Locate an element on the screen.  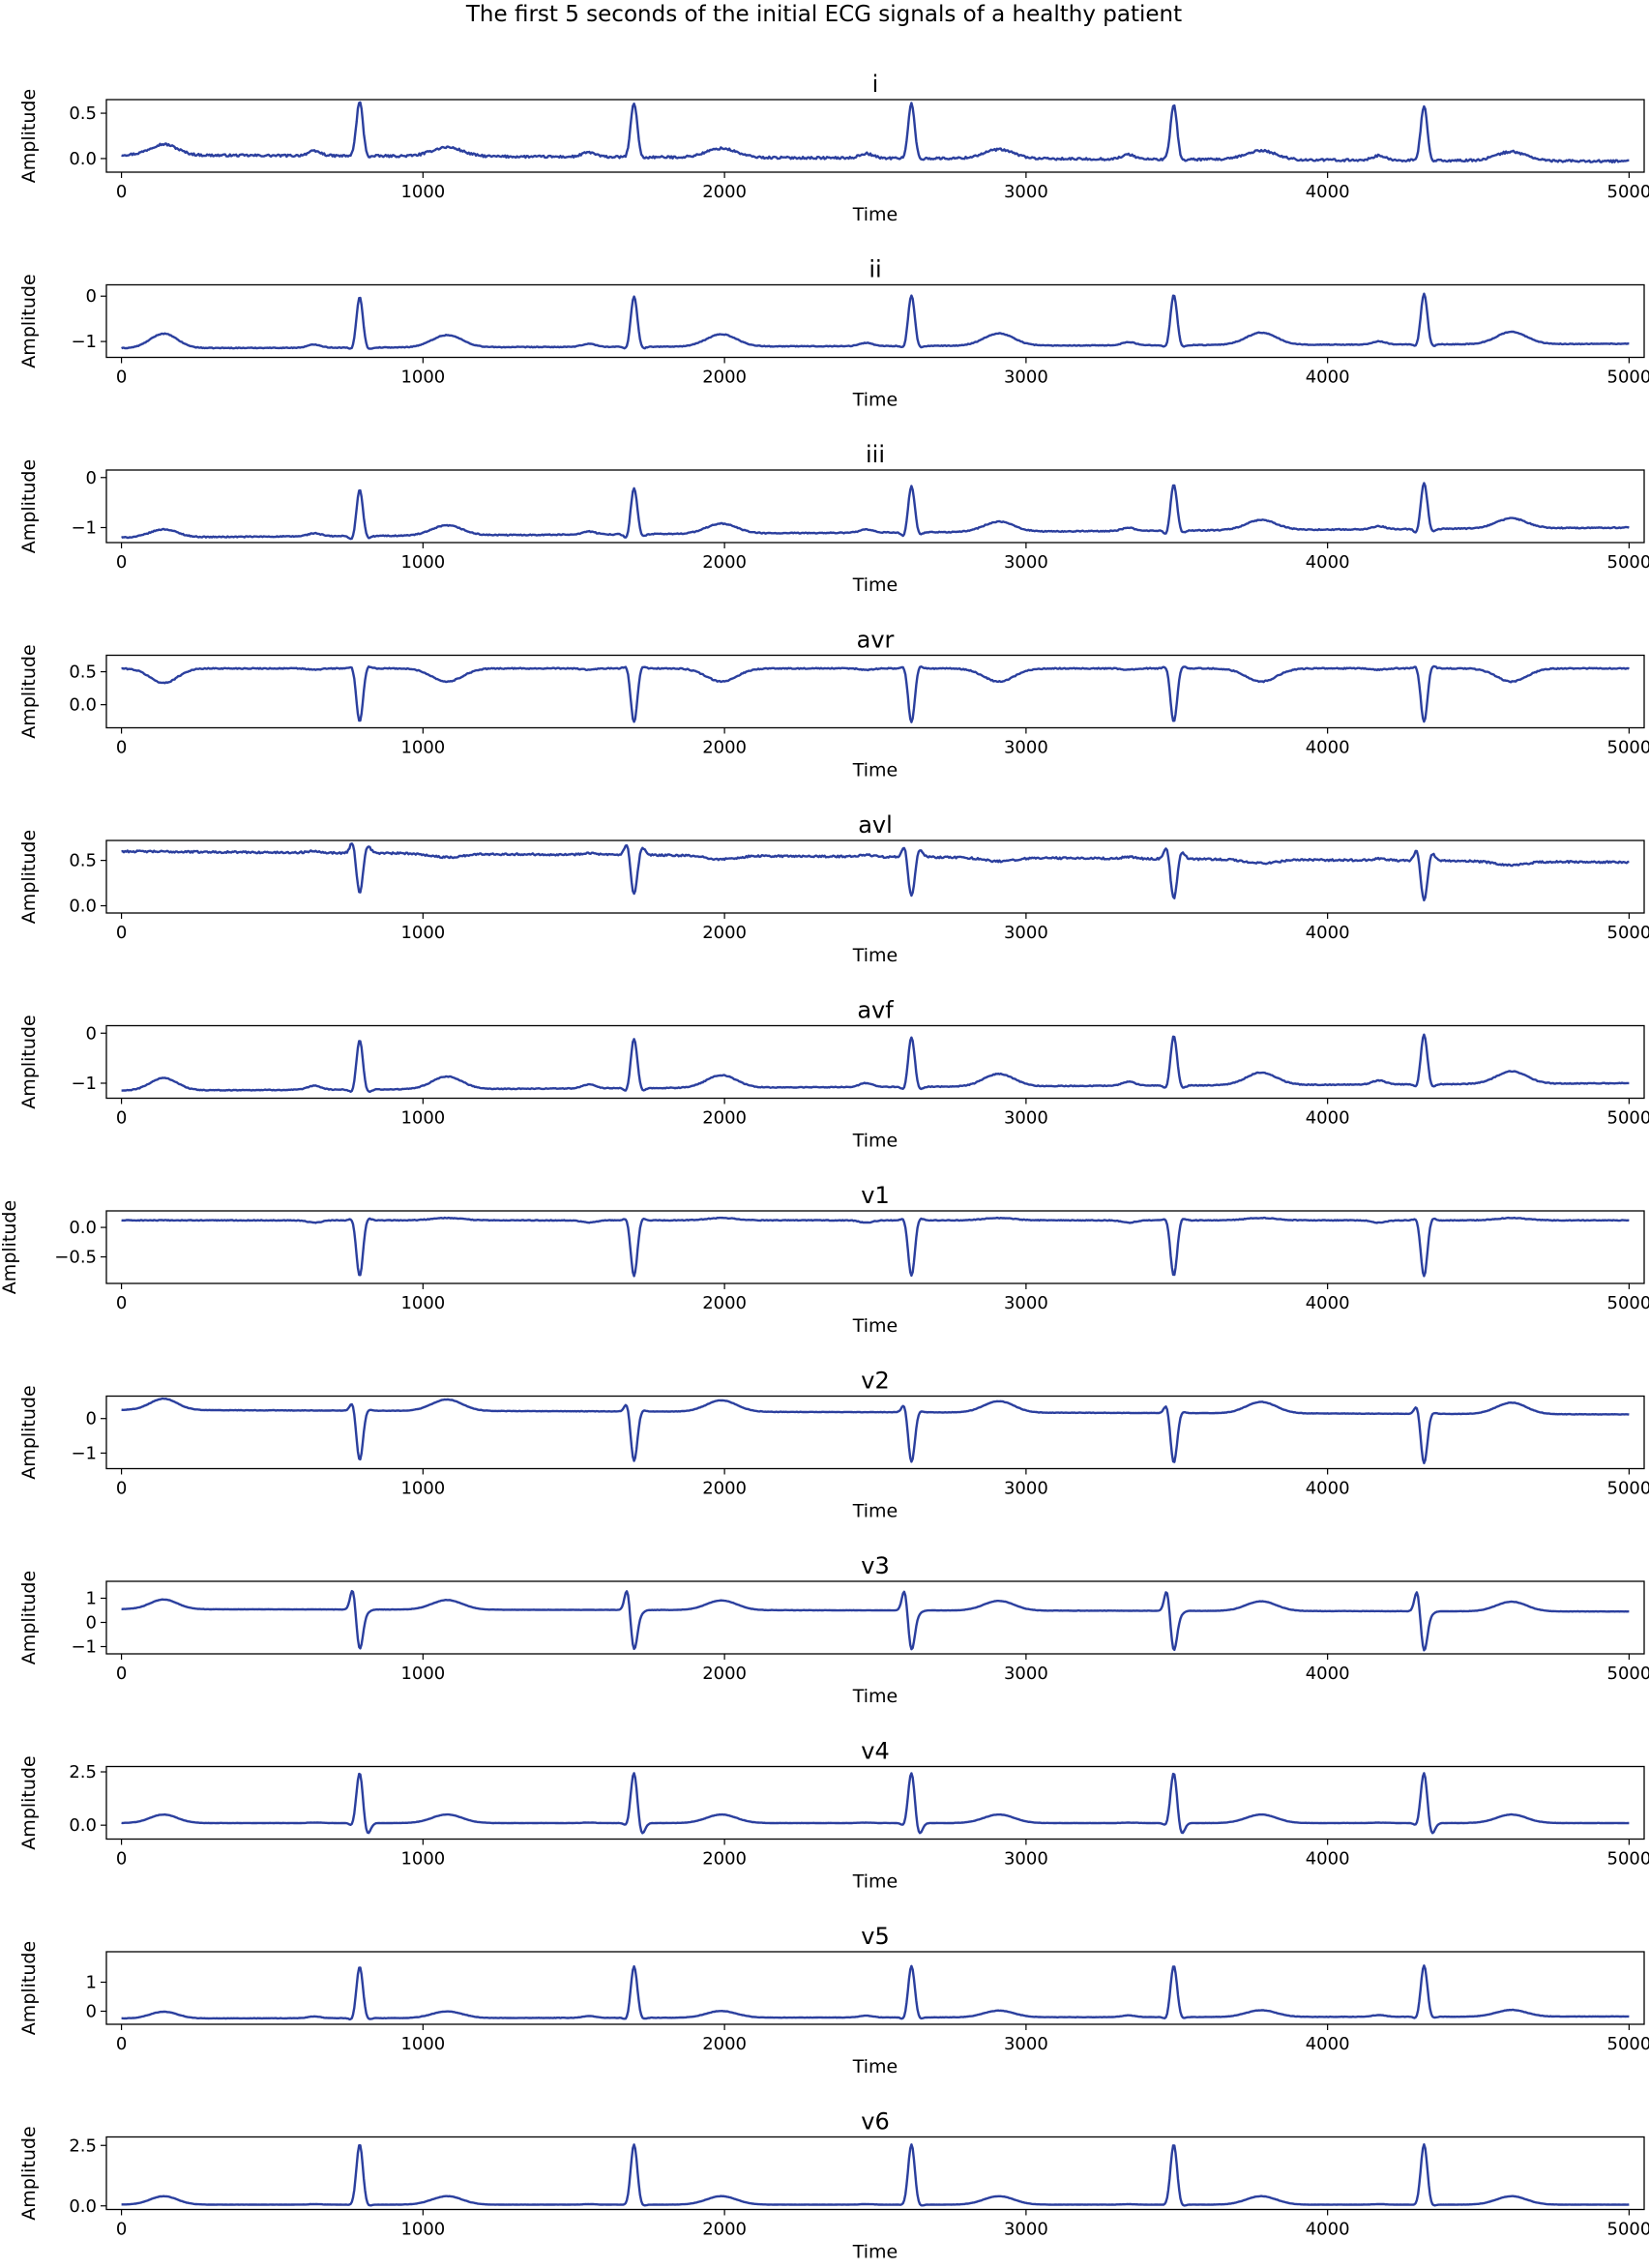
panel-title: v2 is located at coordinates (875, 1381).